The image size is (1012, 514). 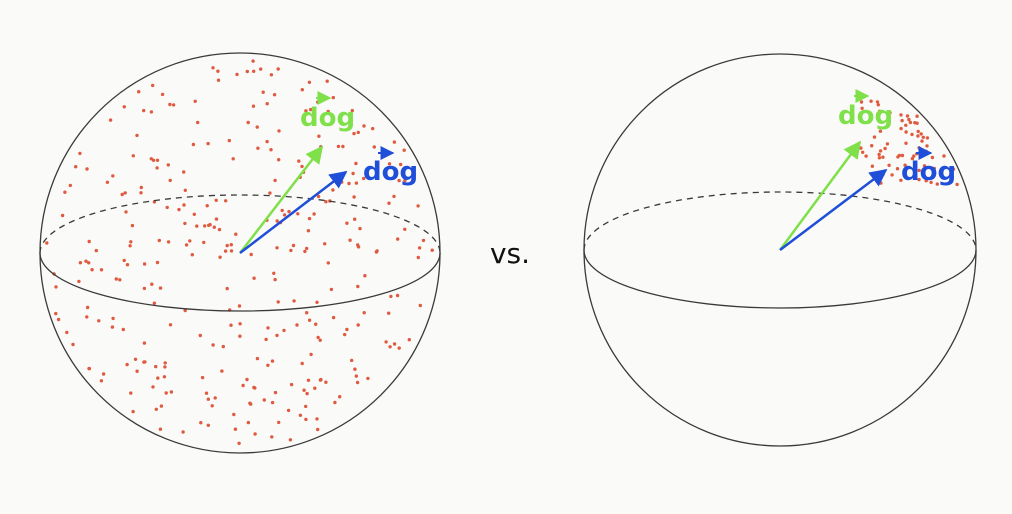 I want to click on right-equator-front, so click(x=780, y=279).